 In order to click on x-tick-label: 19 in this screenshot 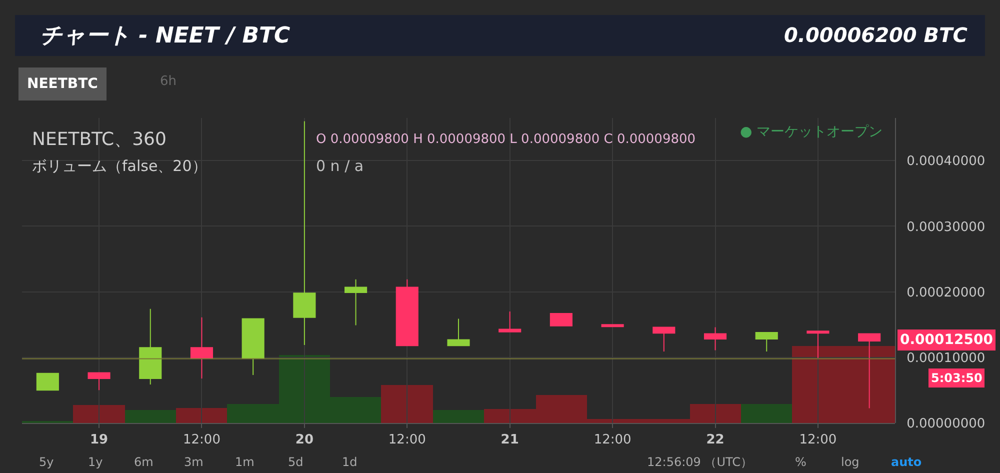, I will do `click(99, 440)`.